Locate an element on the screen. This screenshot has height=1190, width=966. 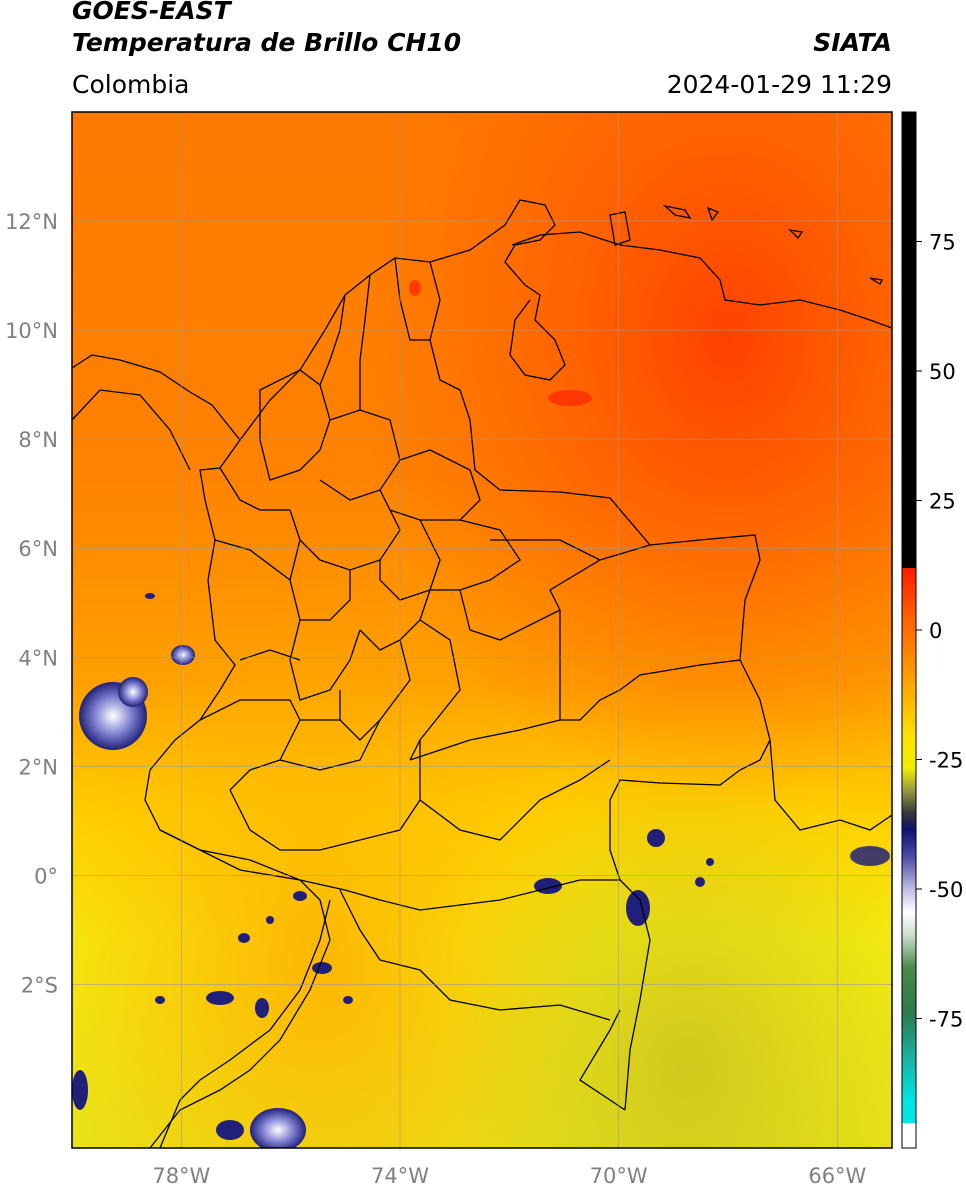
longitude-tick-label: 70°W is located at coordinates (619, 1176).